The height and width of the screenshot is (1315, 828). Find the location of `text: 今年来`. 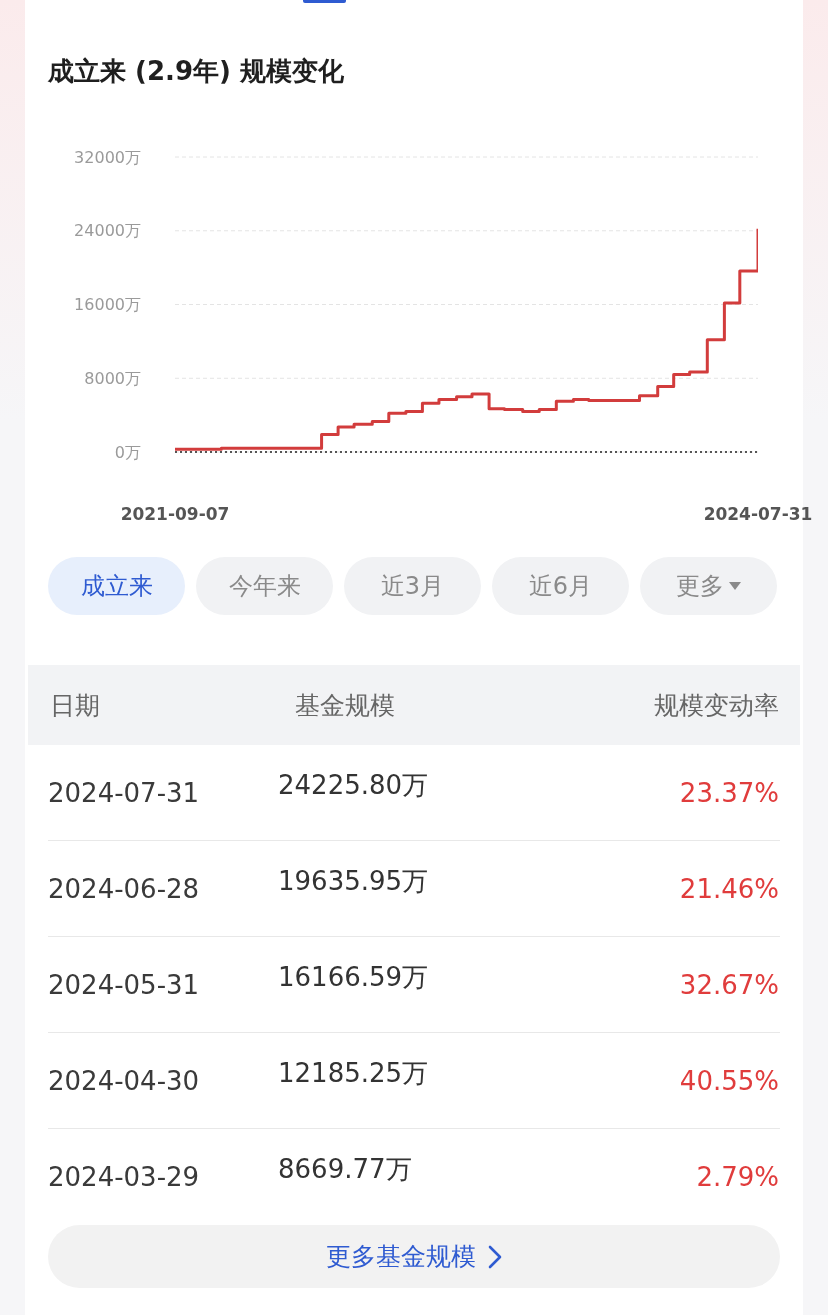

text: 今年来 is located at coordinates (264, 586).